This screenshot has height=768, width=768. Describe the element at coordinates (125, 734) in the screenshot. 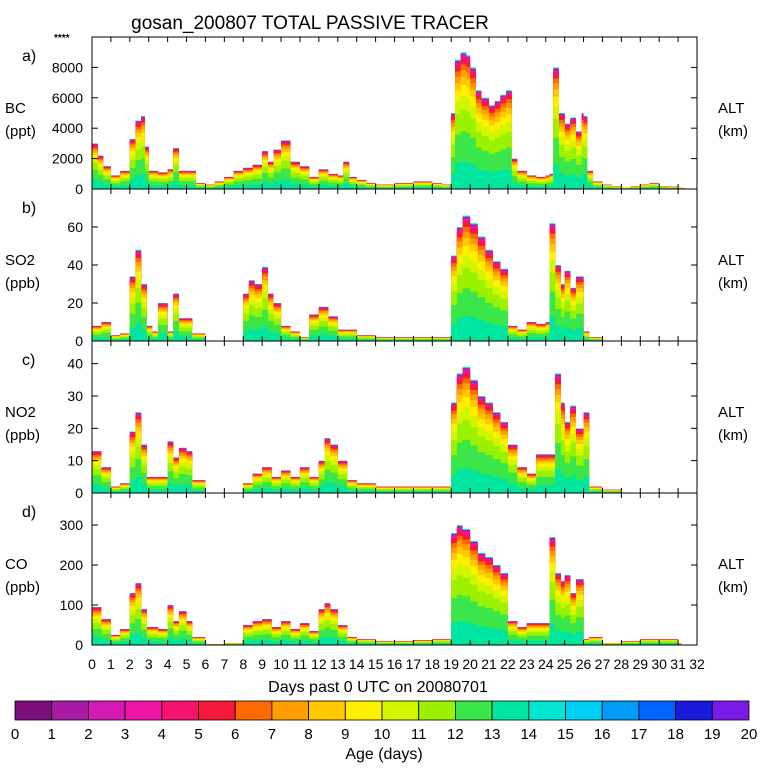

I see `colorbar-tick-label: 3` at that location.